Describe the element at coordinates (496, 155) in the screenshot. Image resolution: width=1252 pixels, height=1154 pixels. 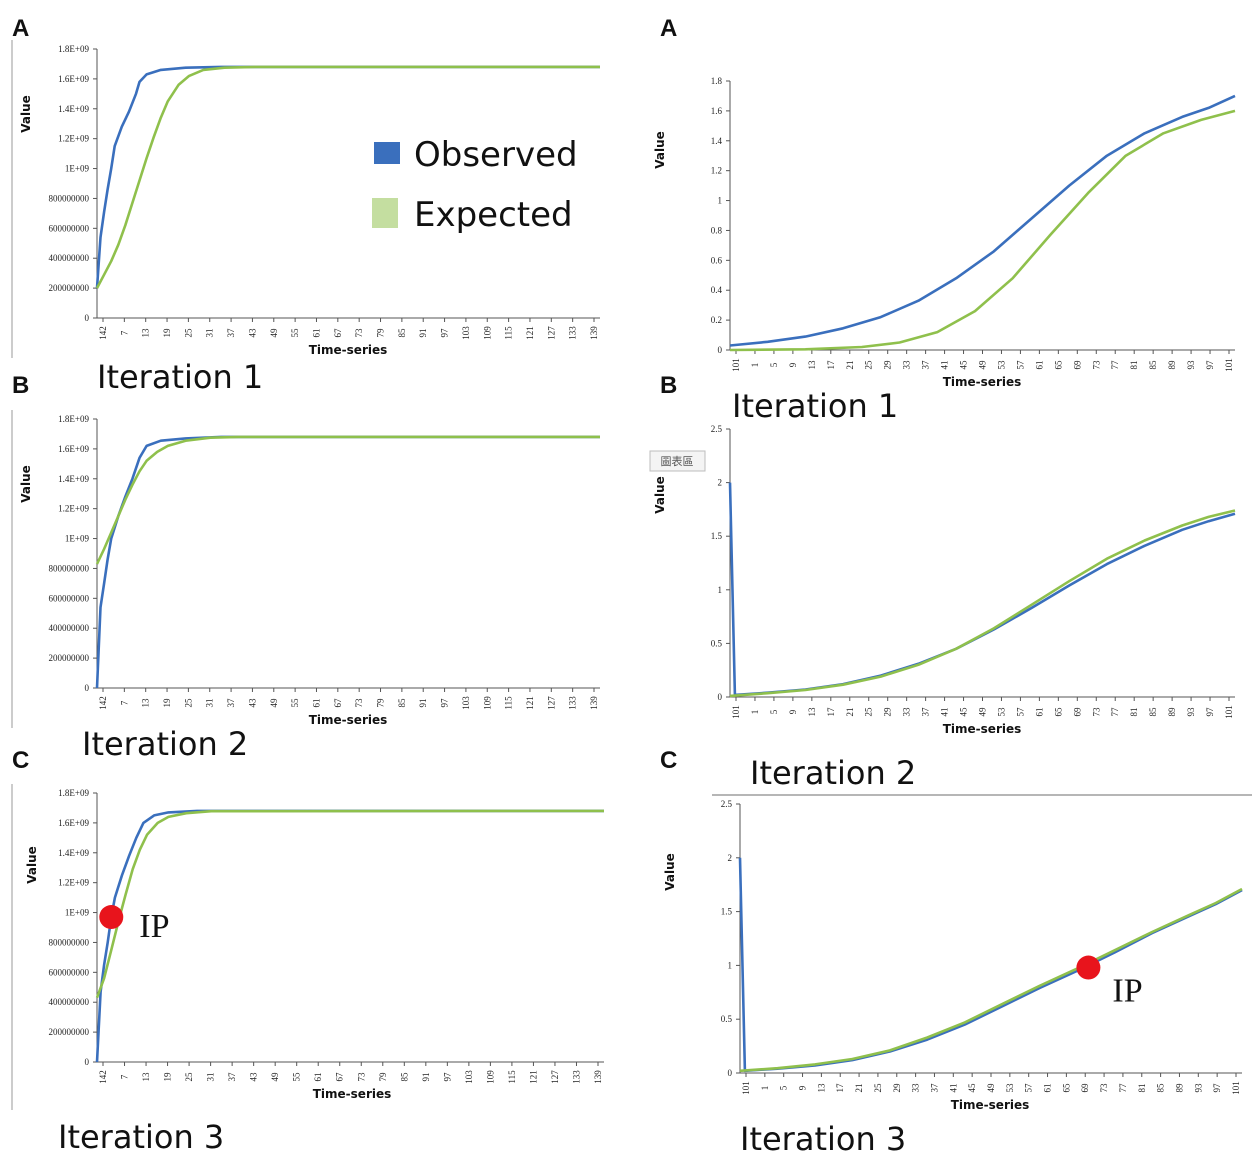
I see `legend-label-observed: Observed` at that location.